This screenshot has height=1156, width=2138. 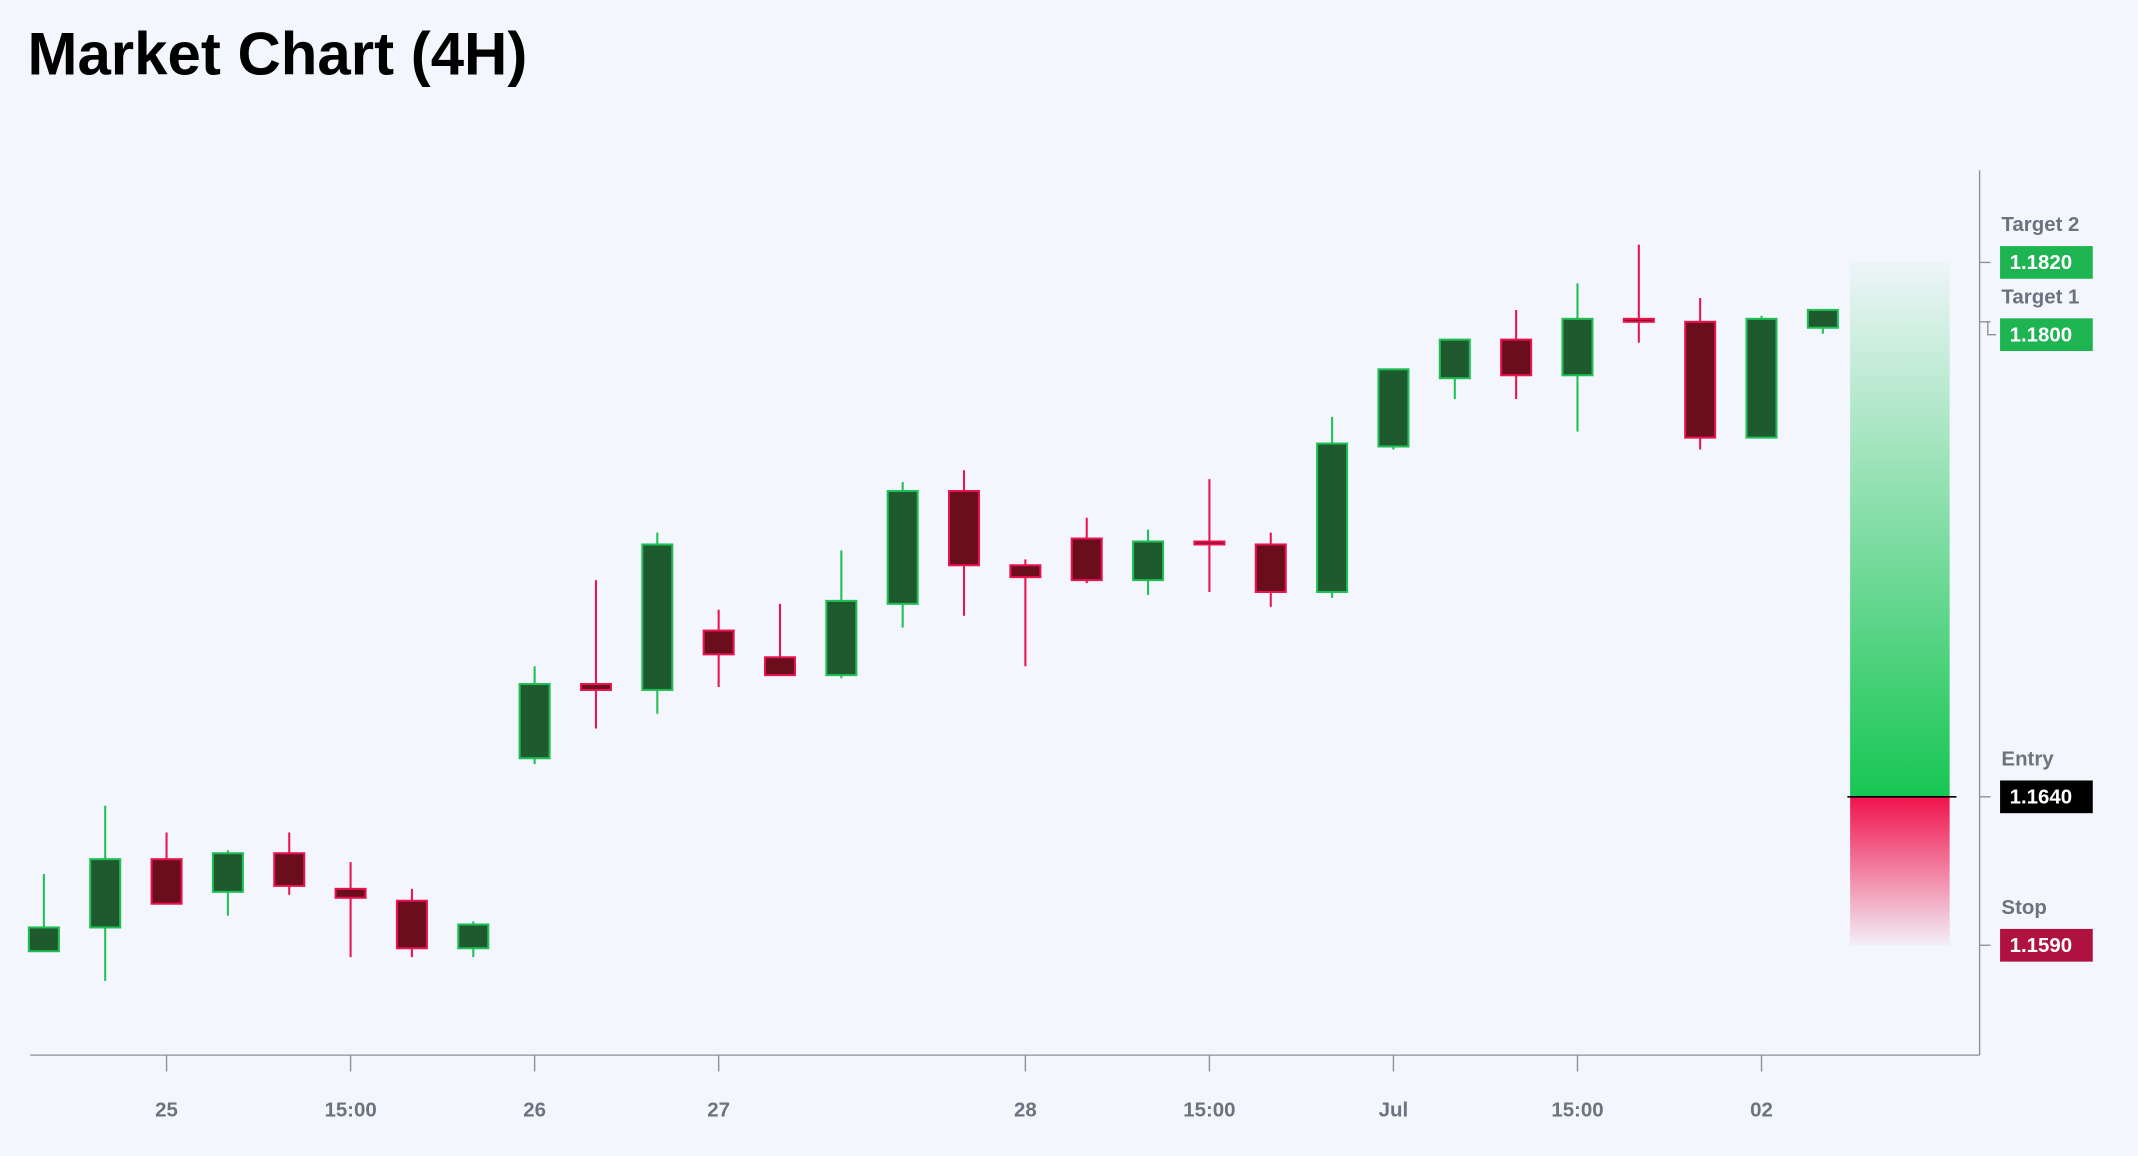 What do you see at coordinates (166, 1109) in the screenshot?
I see `x-tick-label: 25` at bounding box center [166, 1109].